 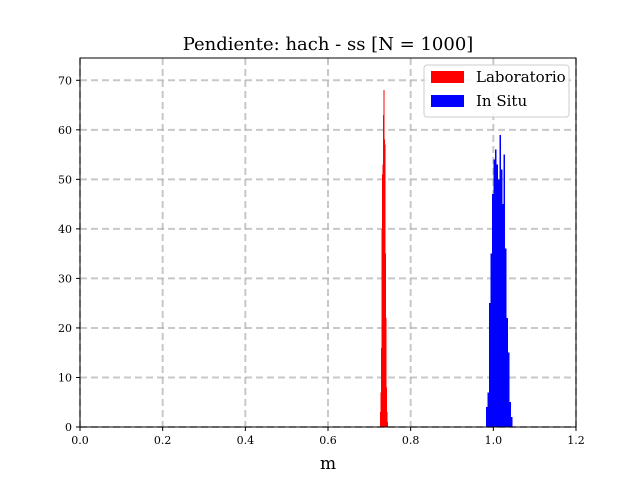 What do you see at coordinates (328, 464) in the screenshot?
I see `x-axis-label: m` at bounding box center [328, 464].